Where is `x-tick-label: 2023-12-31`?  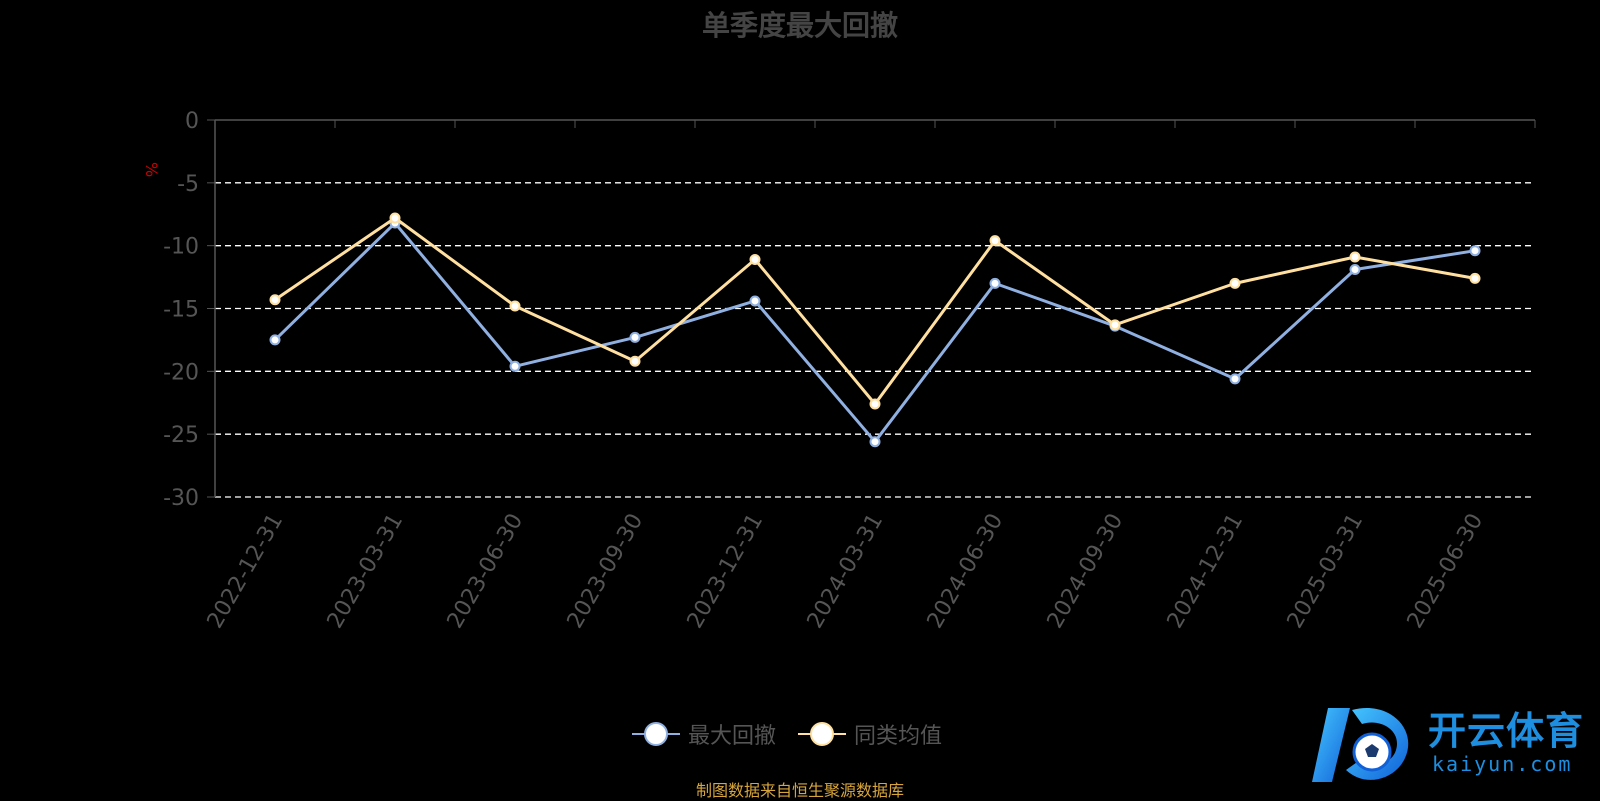 x-tick-label: 2023-12-31 is located at coordinates (726, 571).